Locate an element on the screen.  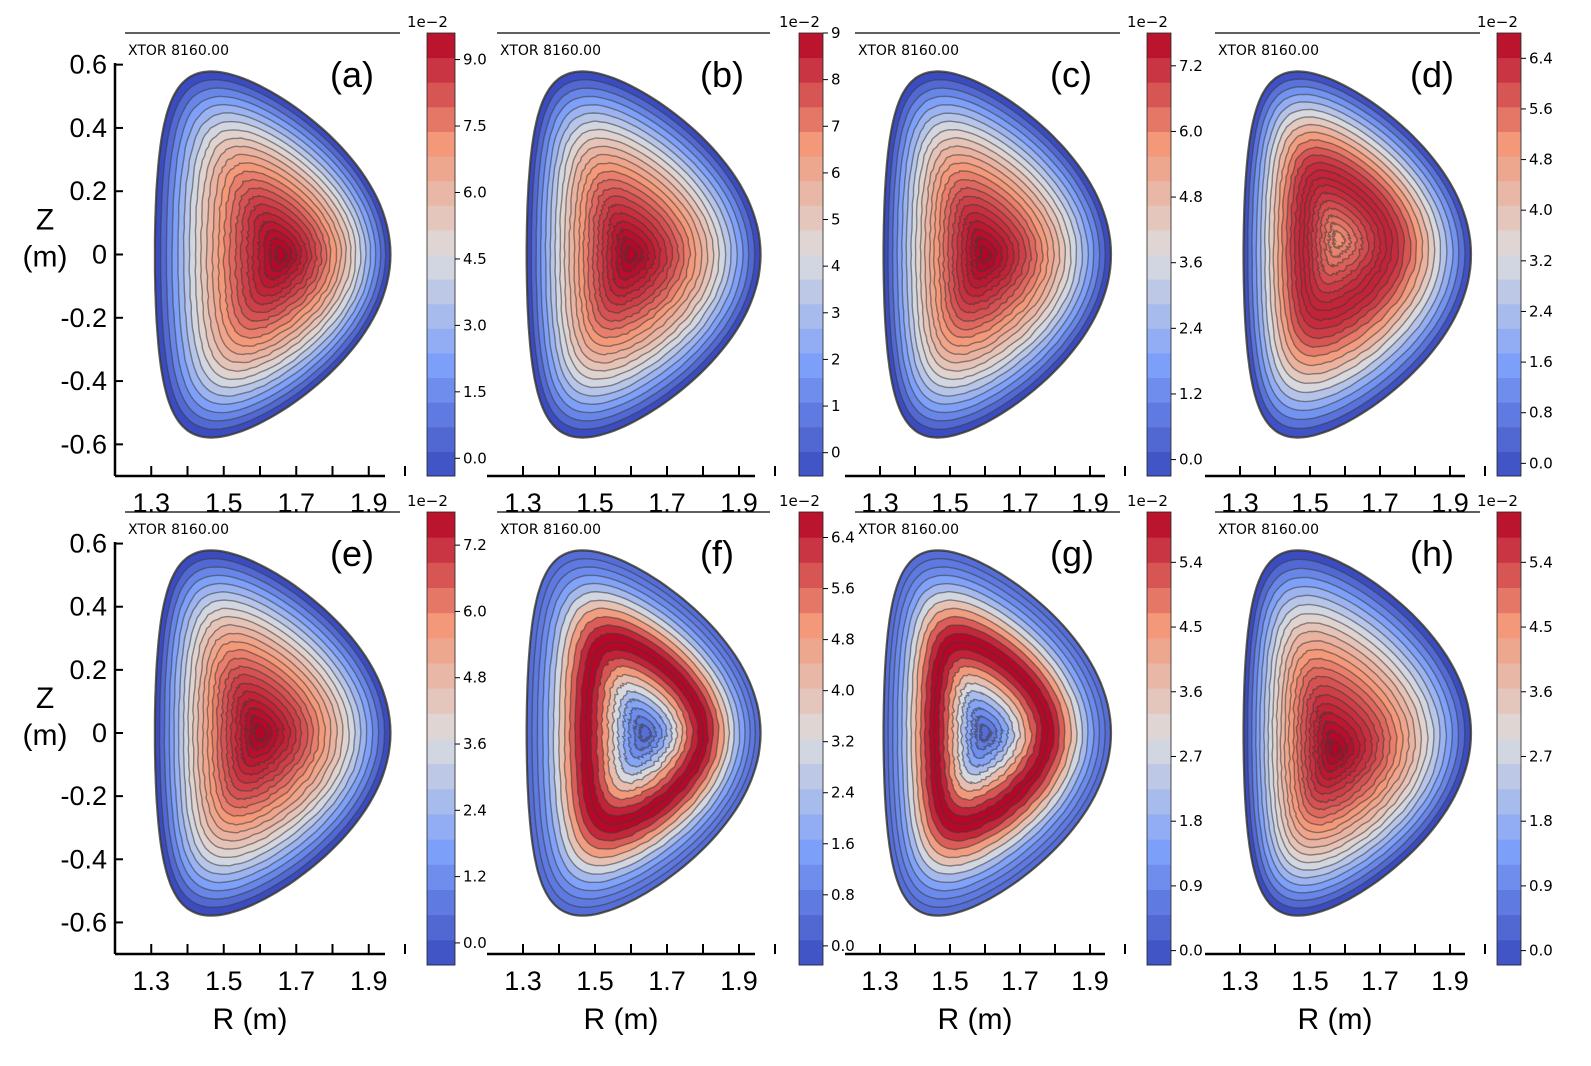
panel-e-label: (e) is located at coordinates (352, 553).